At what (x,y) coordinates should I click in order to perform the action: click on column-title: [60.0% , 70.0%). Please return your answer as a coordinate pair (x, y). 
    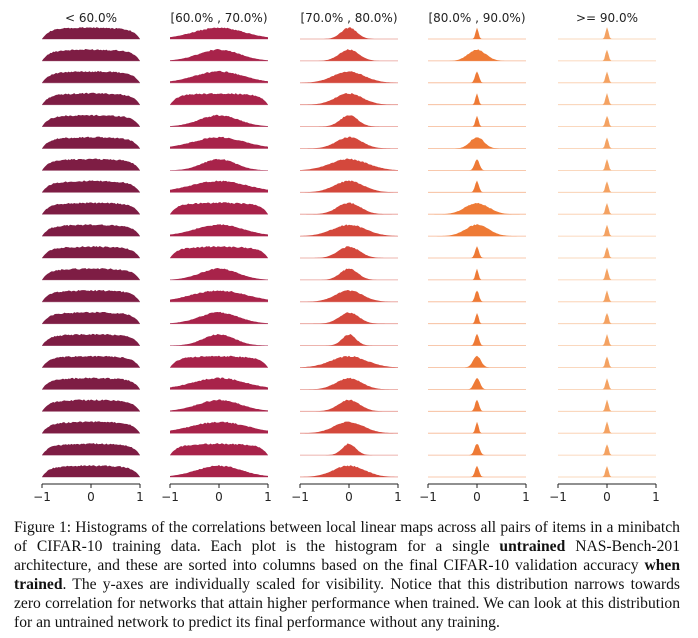
    Looking at the image, I should click on (218, 18).